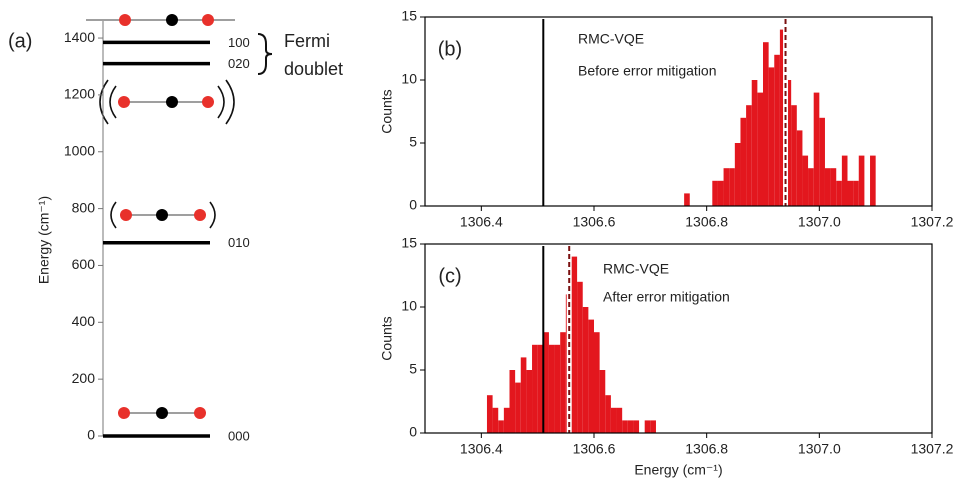 The height and width of the screenshot is (481, 957). Describe the element at coordinates (449, 276) in the screenshot. I see `panel-label: (c)` at that location.